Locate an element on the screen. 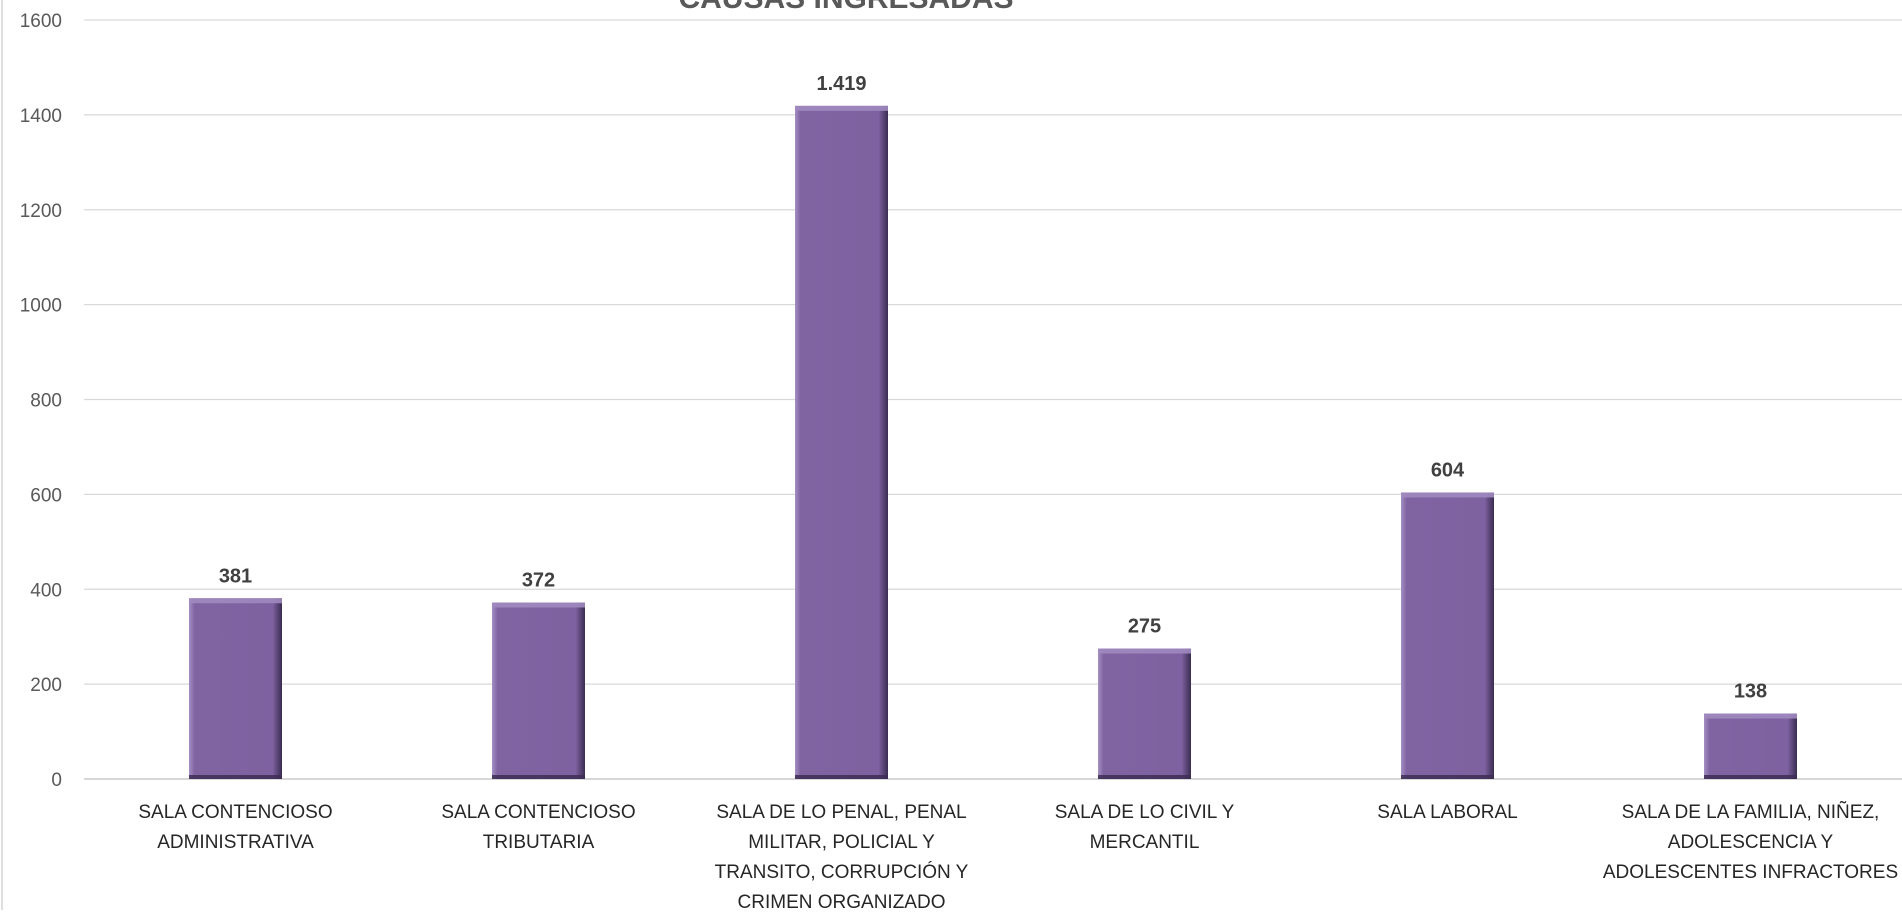 The height and width of the screenshot is (915, 1902). chart-title: CAUSAS INGRESADAS is located at coordinates (845, 7).